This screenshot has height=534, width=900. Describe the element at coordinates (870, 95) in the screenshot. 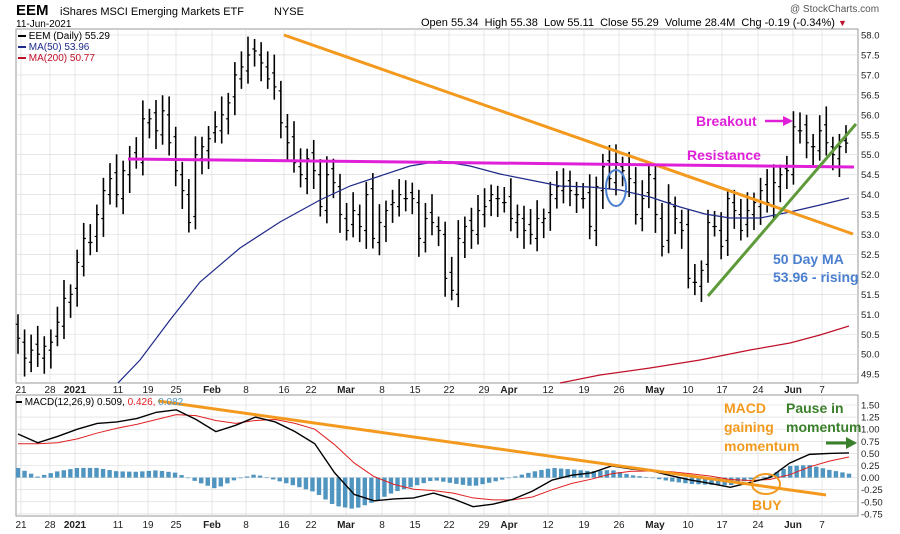

I see `price-y-tick-label: 56.5` at that location.